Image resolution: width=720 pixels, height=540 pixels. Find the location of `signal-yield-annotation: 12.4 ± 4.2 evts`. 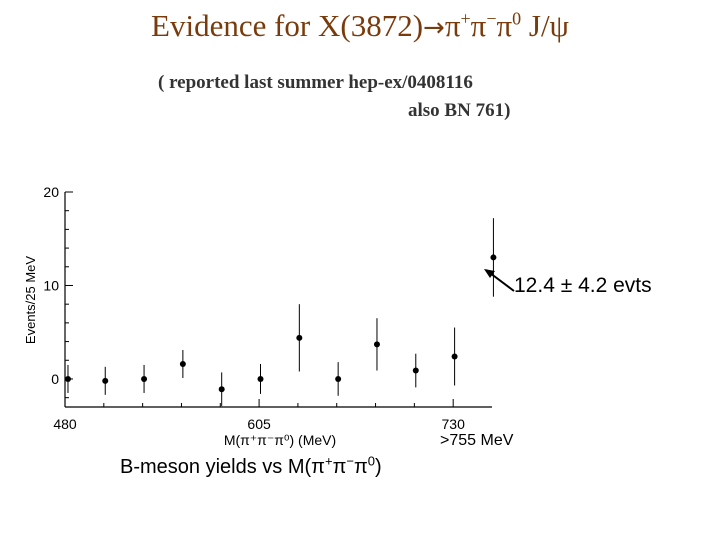

signal-yield-annotation: 12.4 ± 4.2 evts is located at coordinates (583, 285).